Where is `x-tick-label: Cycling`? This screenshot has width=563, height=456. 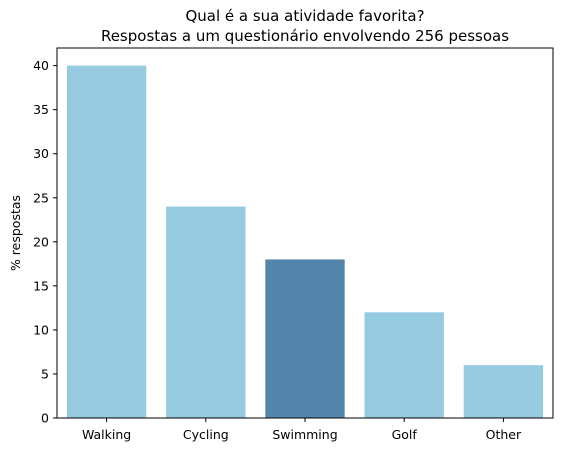 x-tick-label: Cycling is located at coordinates (206, 434).